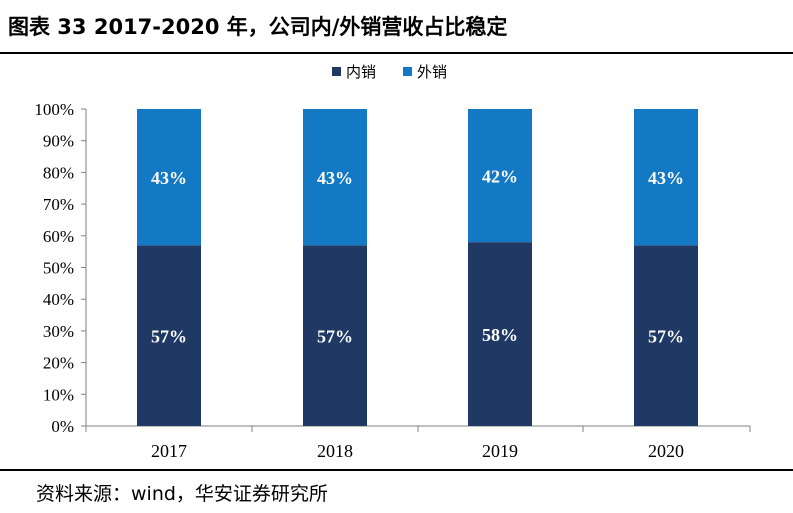  Describe the element at coordinates (666, 451) in the screenshot. I see `x-tick-label: 2020` at that location.